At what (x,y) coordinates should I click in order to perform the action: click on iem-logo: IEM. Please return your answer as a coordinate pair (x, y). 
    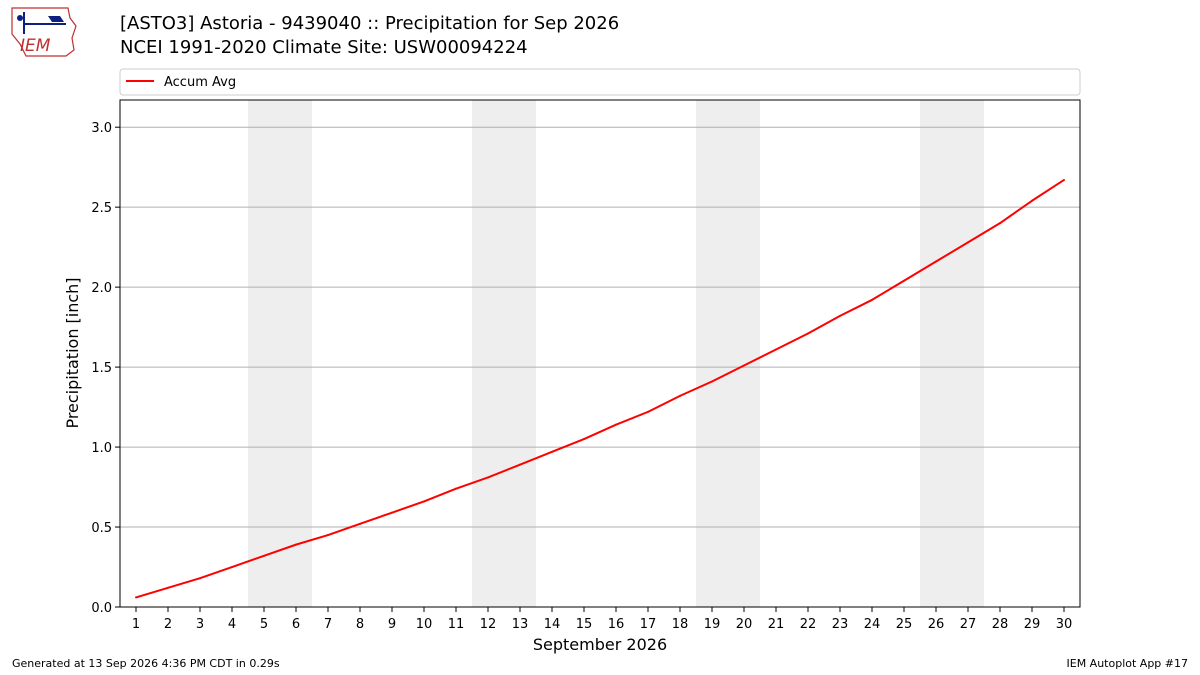
    Looking at the image, I should click on (44, 32).